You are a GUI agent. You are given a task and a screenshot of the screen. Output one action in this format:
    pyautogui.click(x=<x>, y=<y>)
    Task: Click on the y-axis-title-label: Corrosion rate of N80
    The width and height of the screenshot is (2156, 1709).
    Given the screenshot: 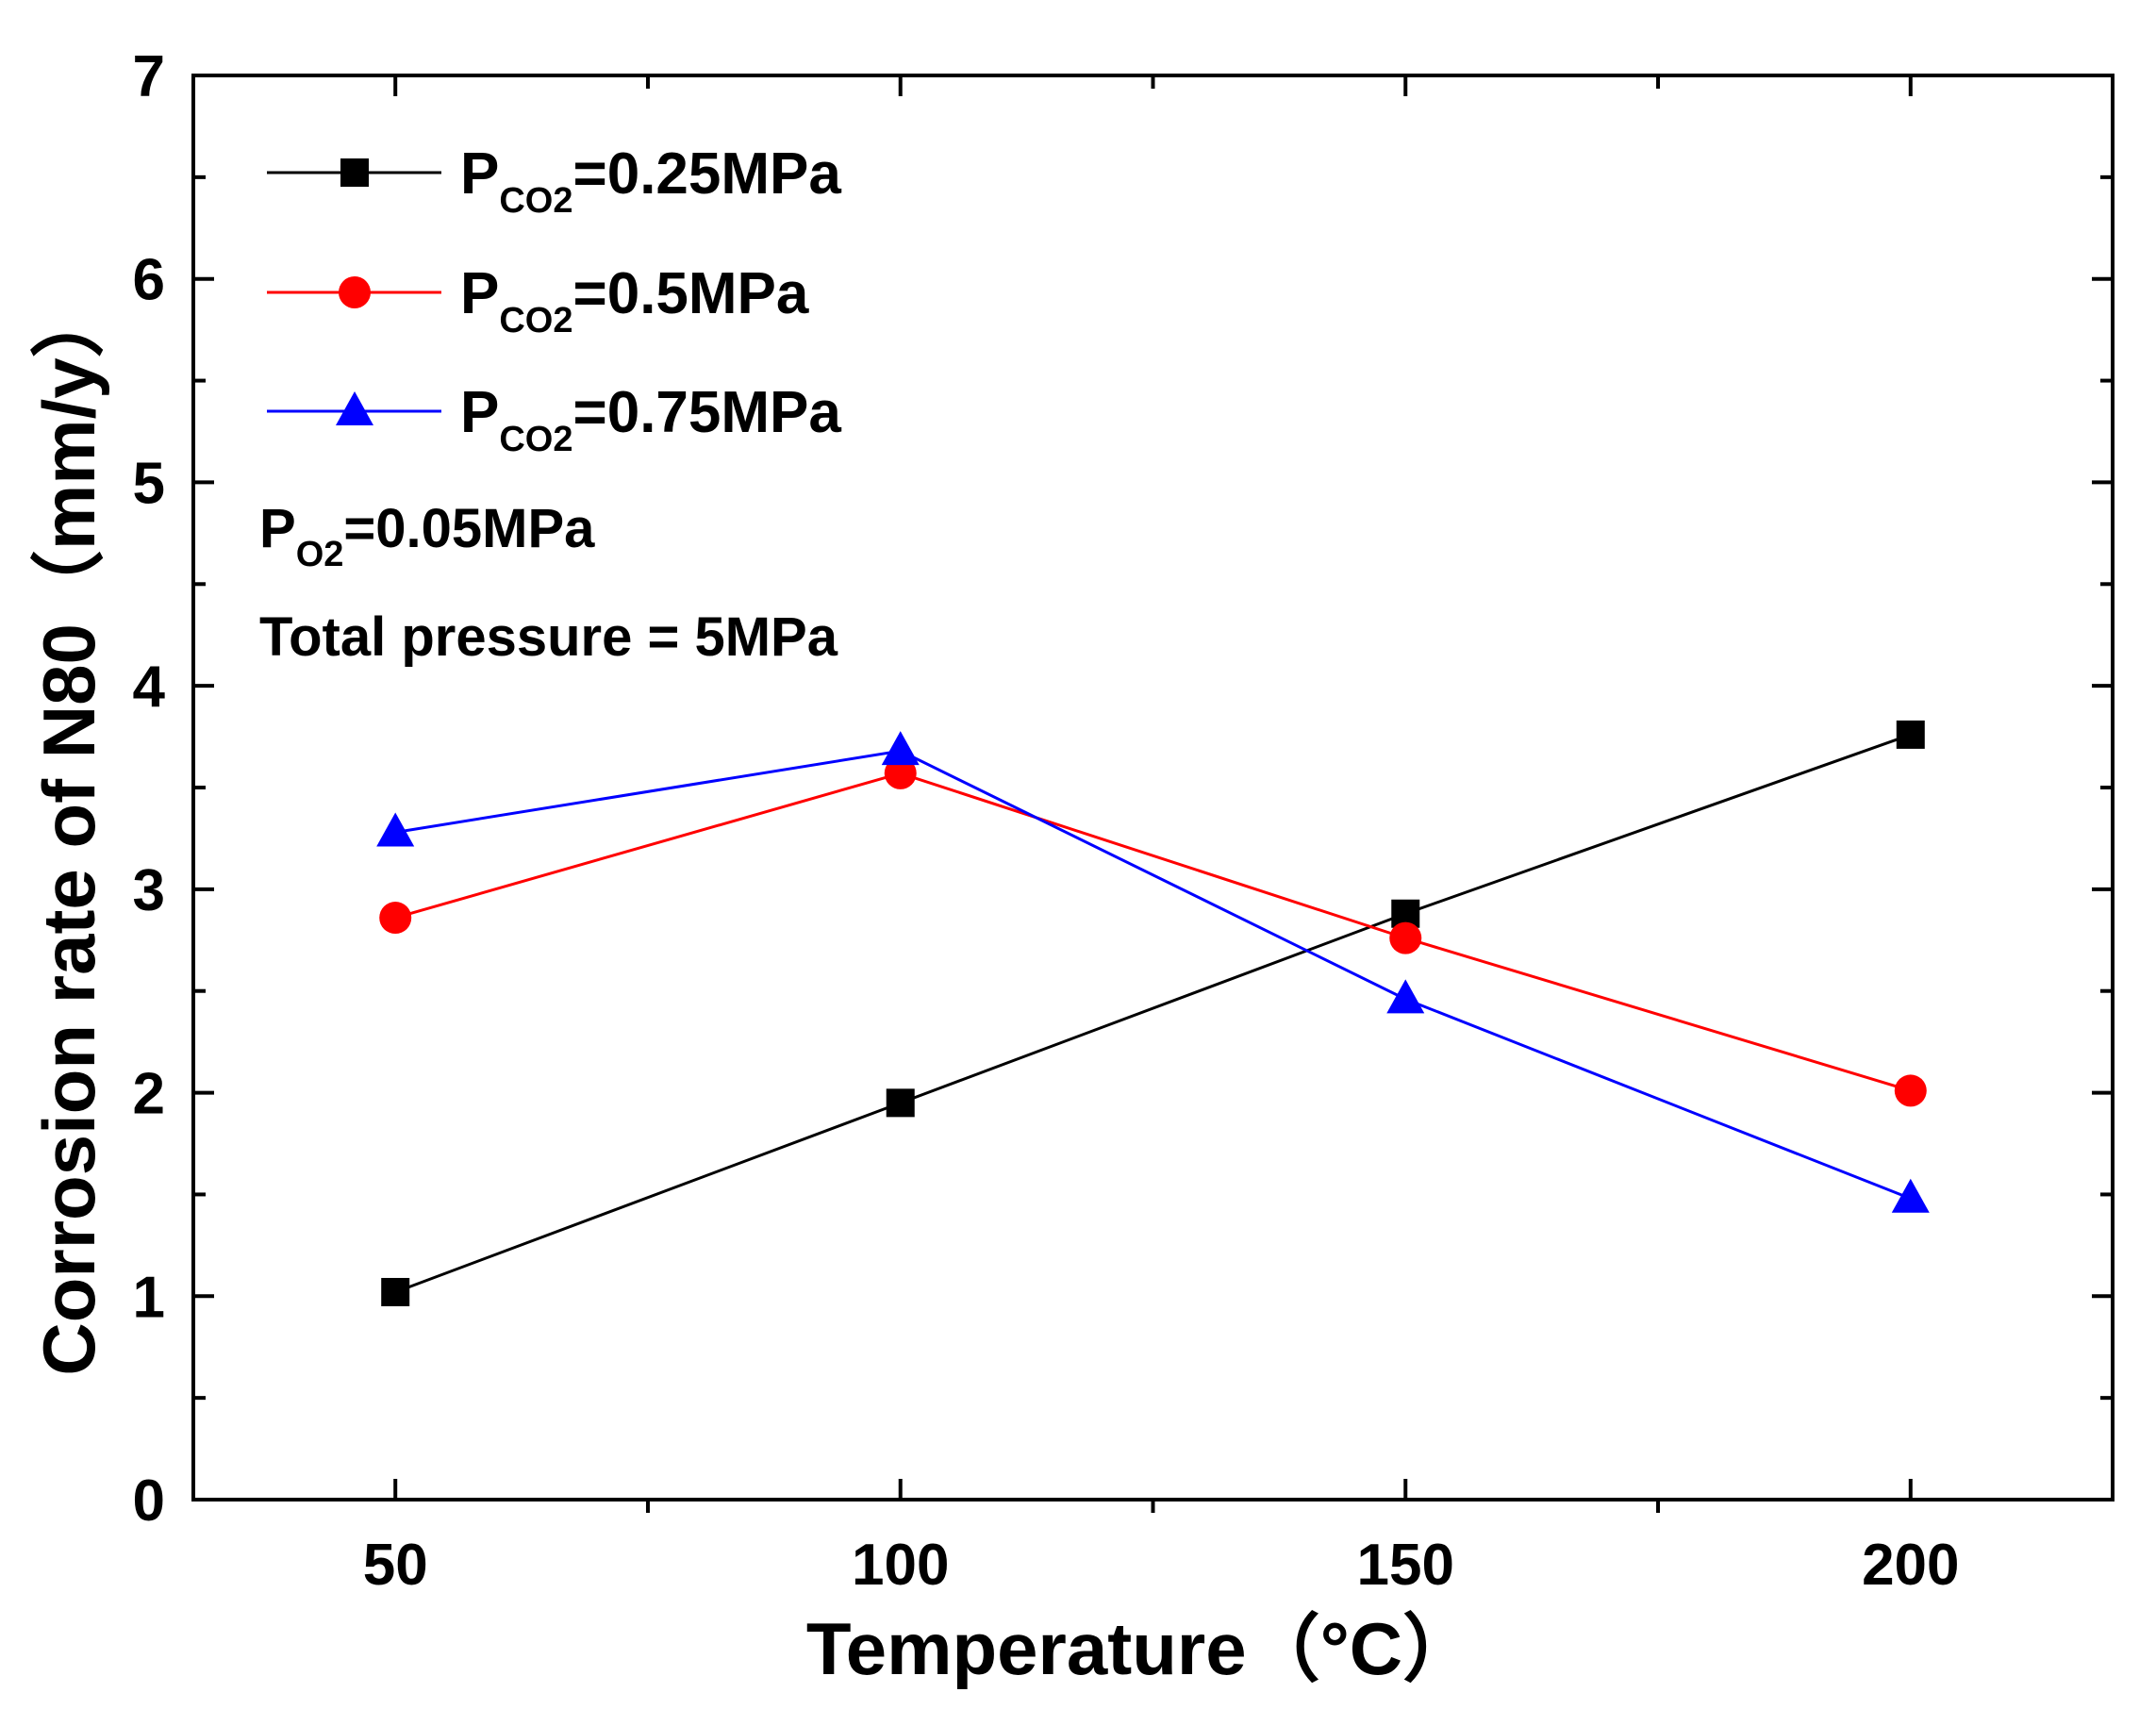 What is the action you would take?
    pyautogui.click(x=68, y=999)
    